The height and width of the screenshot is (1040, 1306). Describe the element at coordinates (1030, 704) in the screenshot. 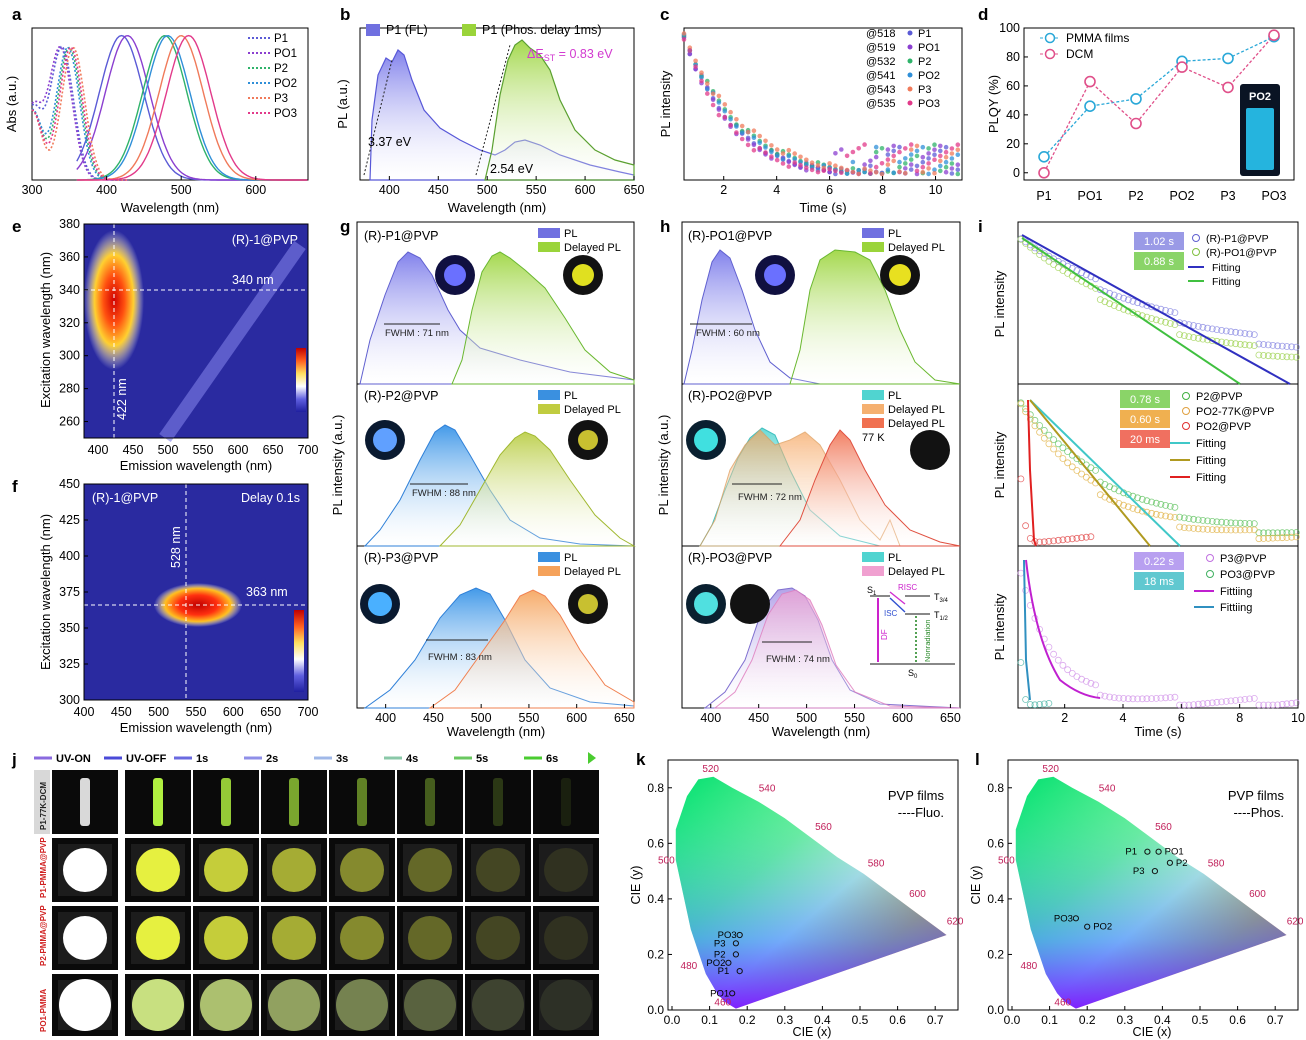

I see `panel-i-po3-point` at that location.